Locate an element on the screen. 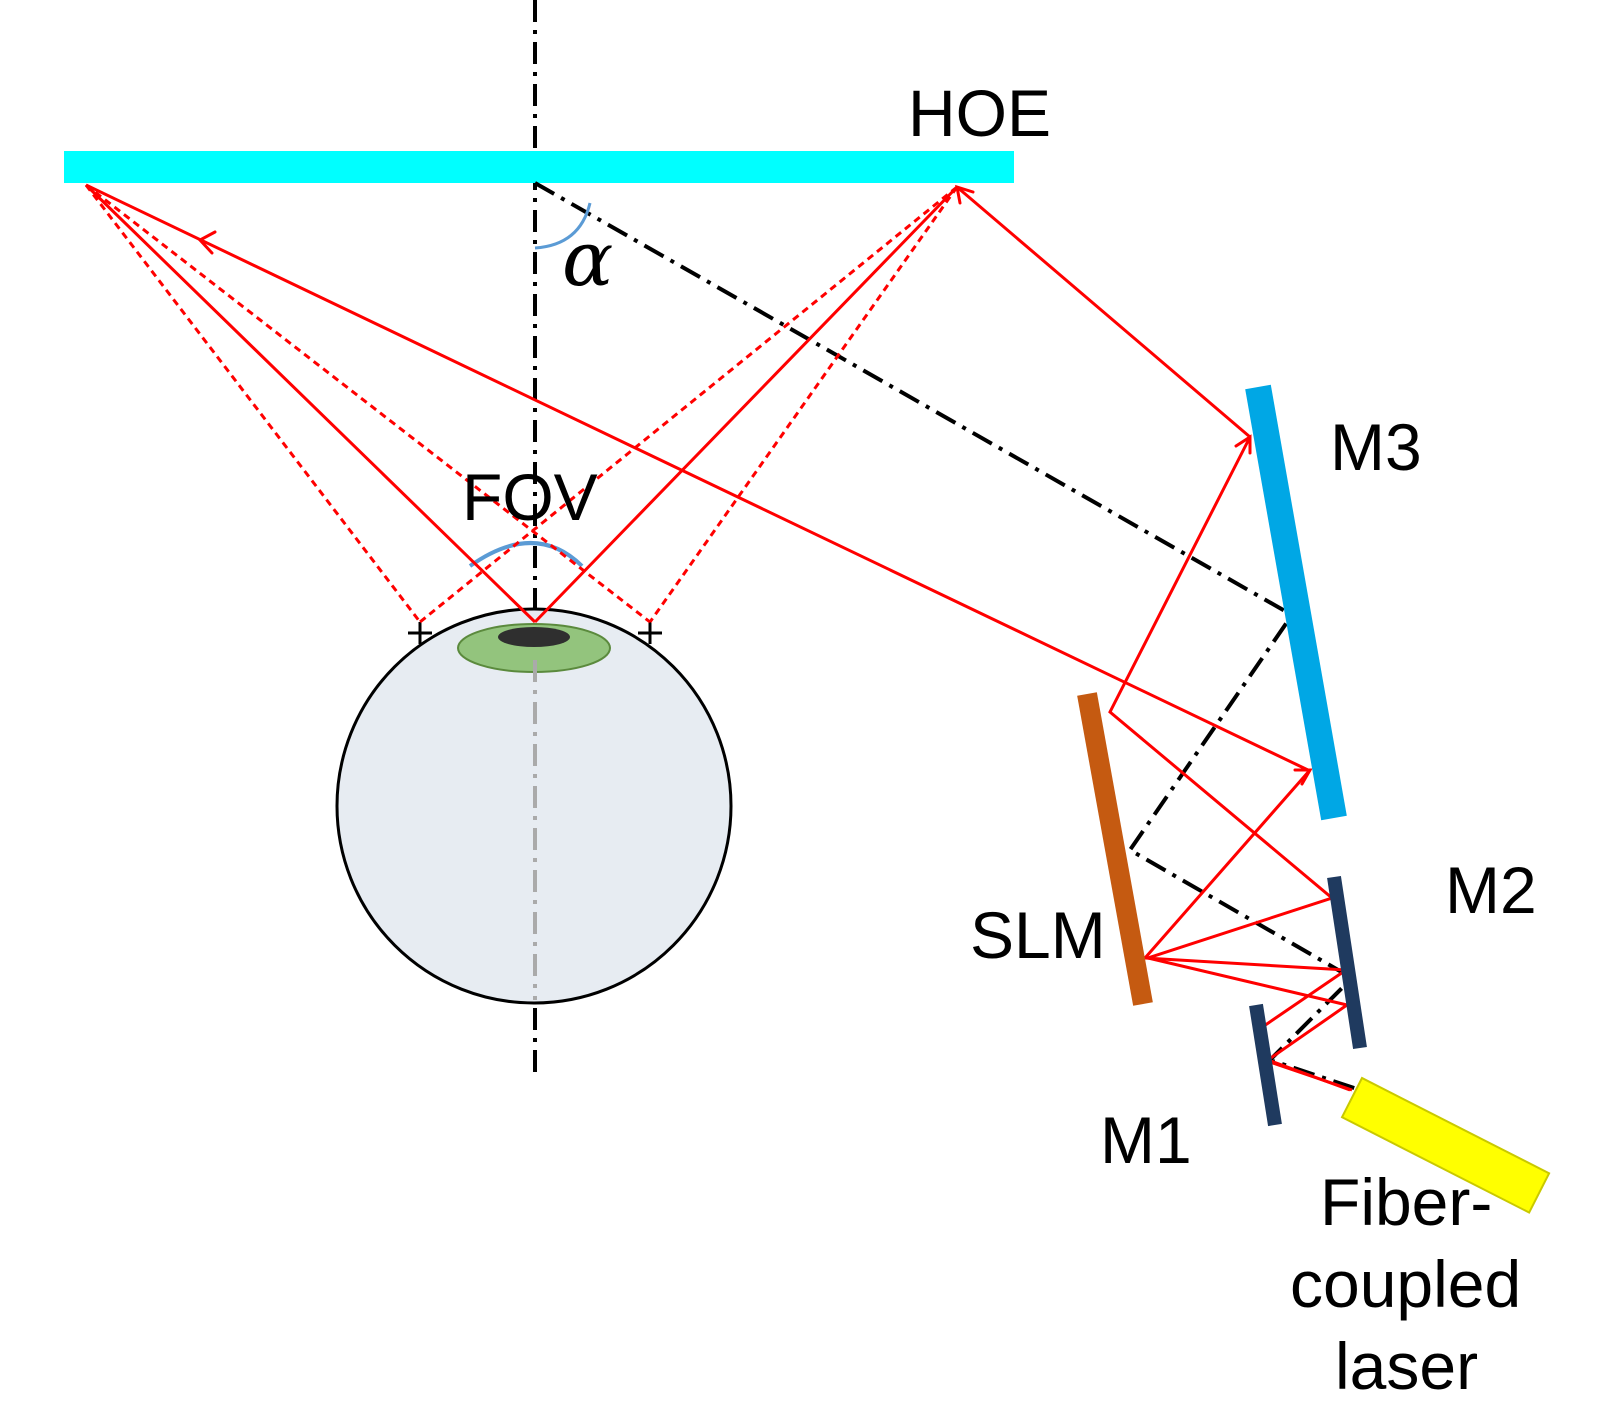 The image size is (1616, 1428). ray-m3-to-hoe-right is located at coordinates (1103, 312).